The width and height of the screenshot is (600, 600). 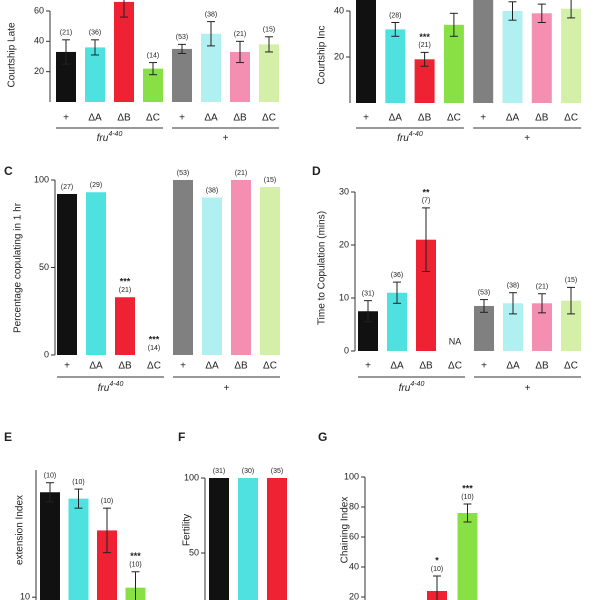 I want to click on y-tick-label: 80, so click(x=354, y=506).